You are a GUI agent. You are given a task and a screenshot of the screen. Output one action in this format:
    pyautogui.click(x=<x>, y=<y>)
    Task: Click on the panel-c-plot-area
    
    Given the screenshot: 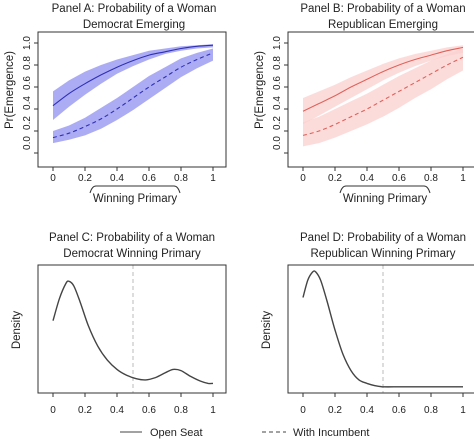 What is the action you would take?
    pyautogui.click(x=133, y=331)
    